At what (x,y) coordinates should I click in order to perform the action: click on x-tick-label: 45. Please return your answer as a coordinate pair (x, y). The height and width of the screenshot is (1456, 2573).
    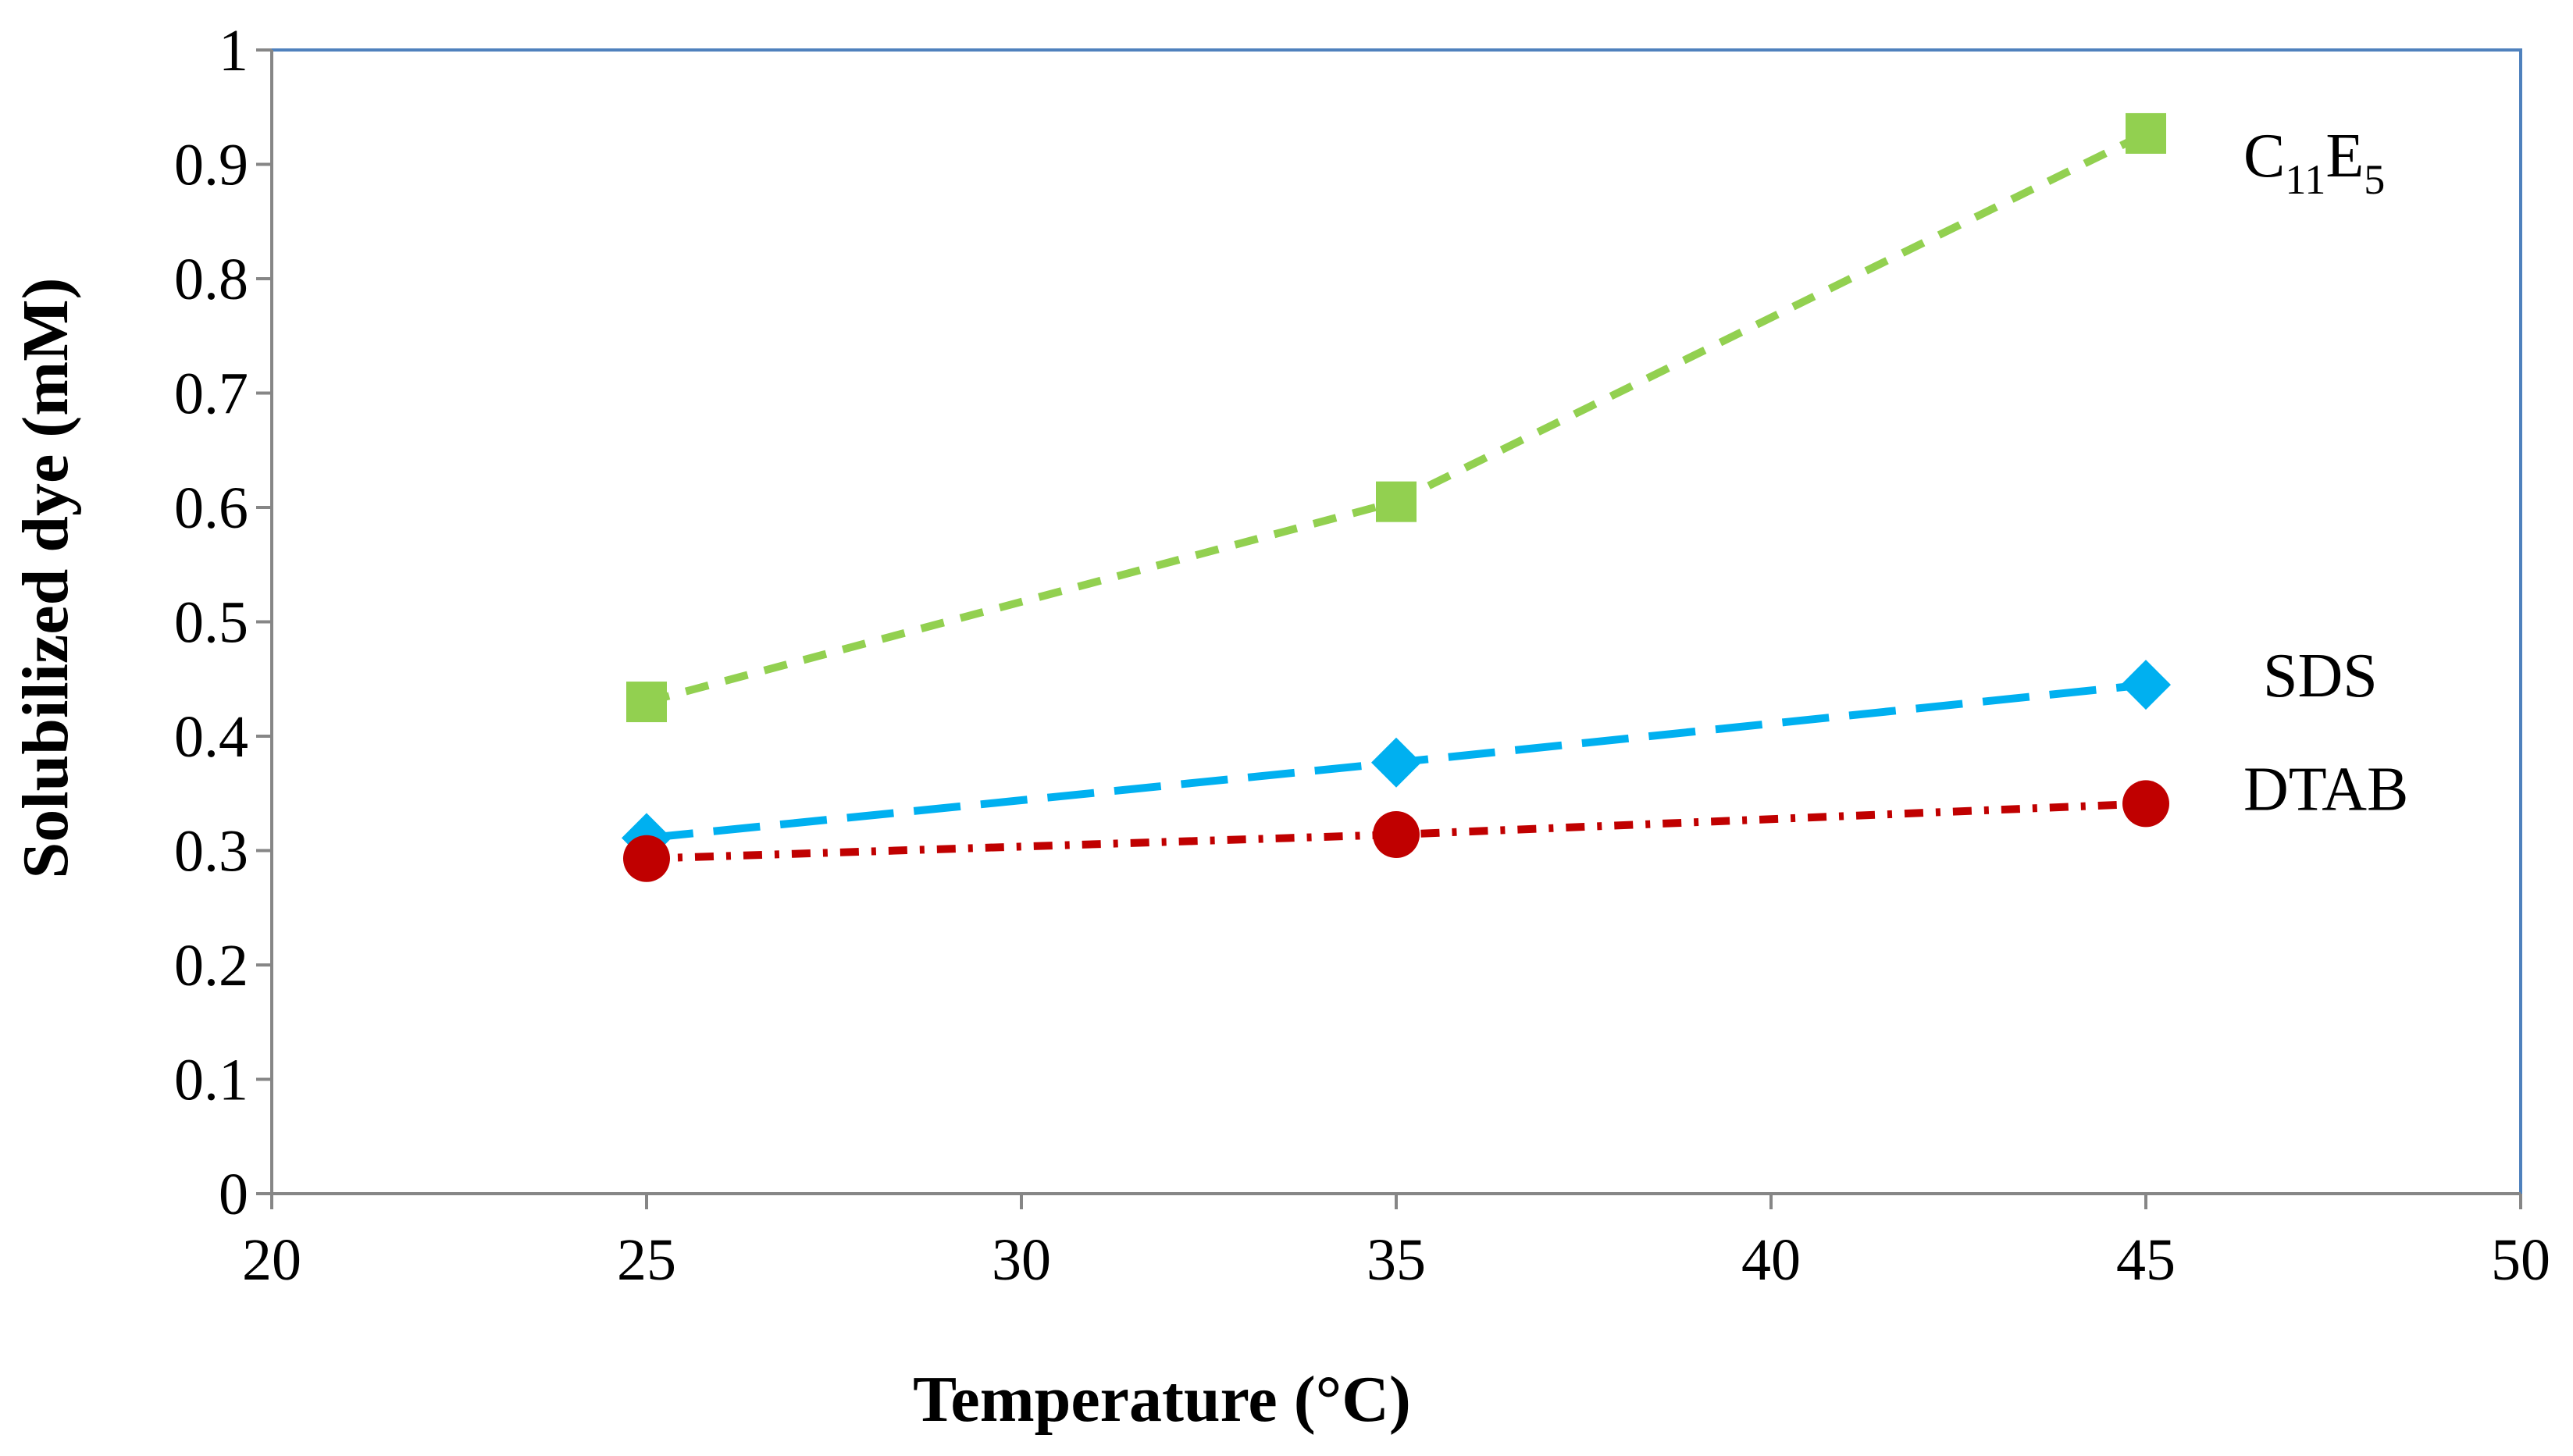
    Looking at the image, I should click on (2146, 1260).